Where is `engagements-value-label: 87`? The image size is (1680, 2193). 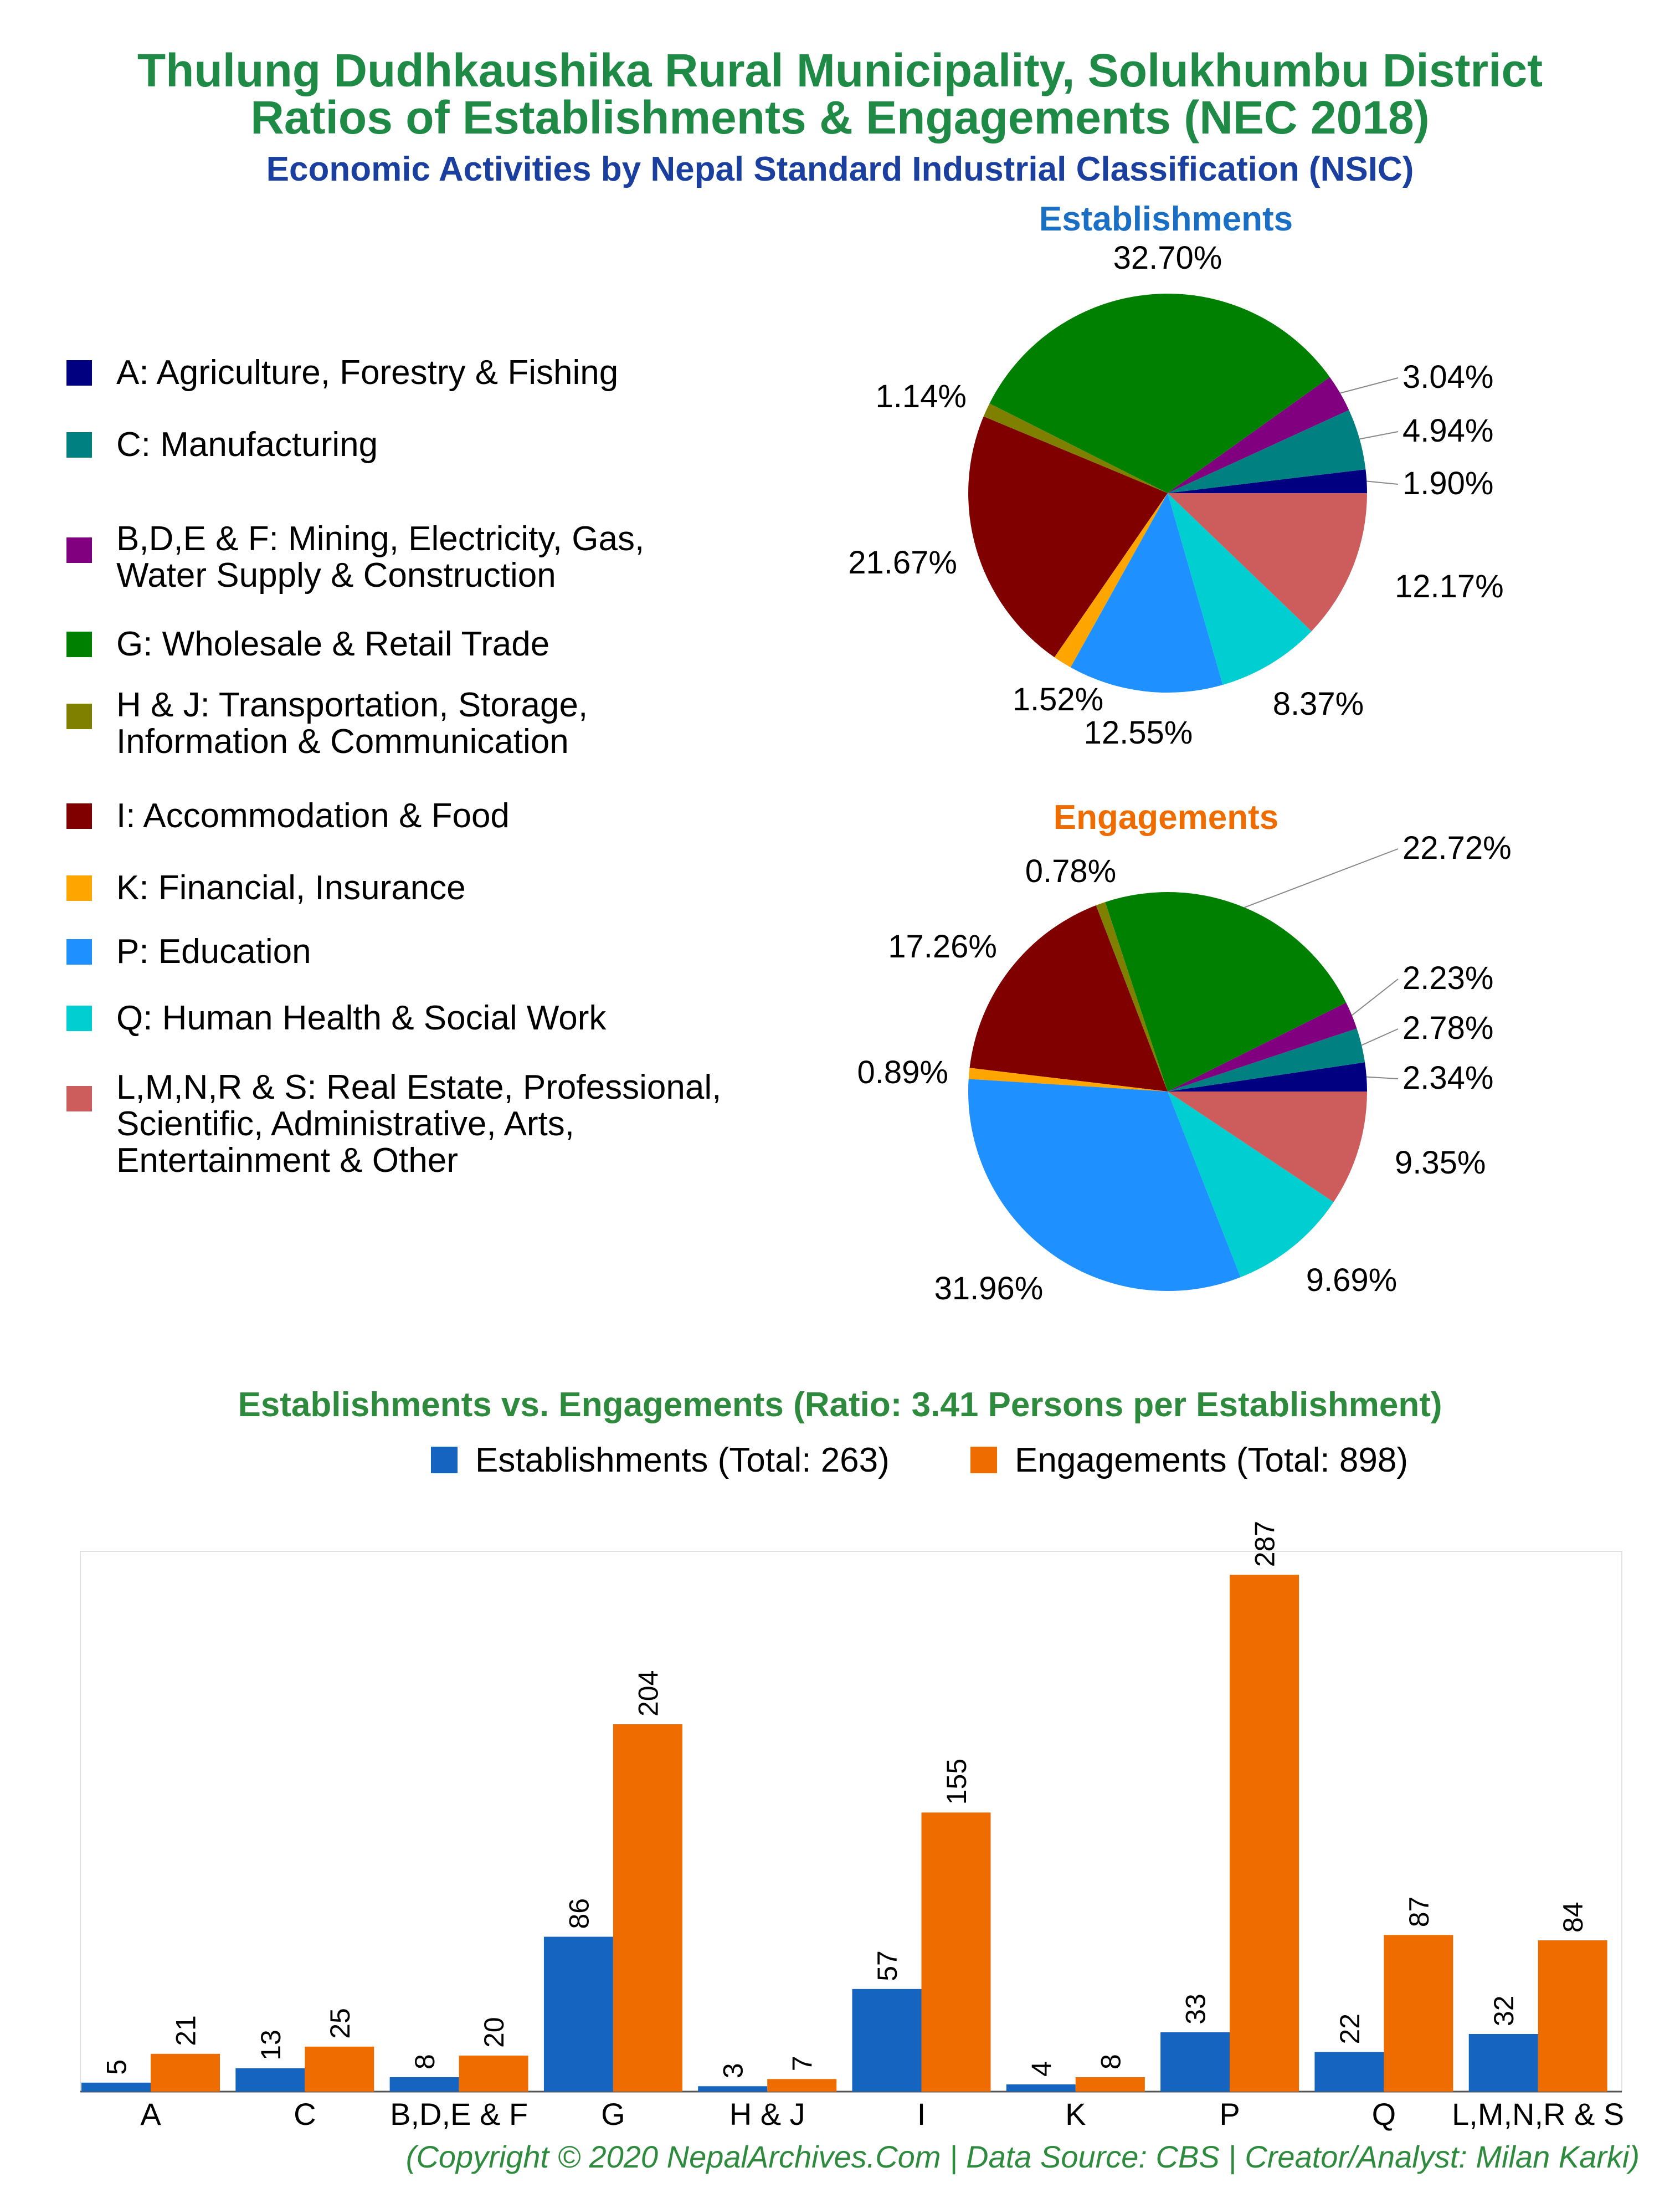
engagements-value-label: 87 is located at coordinates (1419, 1912).